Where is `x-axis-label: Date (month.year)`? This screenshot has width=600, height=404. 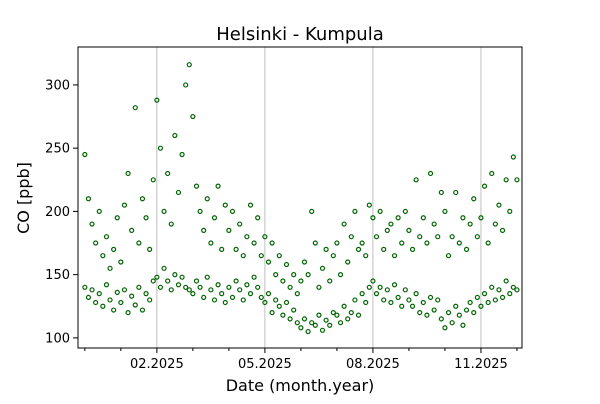 x-axis-label: Date (month.year) is located at coordinates (300, 385).